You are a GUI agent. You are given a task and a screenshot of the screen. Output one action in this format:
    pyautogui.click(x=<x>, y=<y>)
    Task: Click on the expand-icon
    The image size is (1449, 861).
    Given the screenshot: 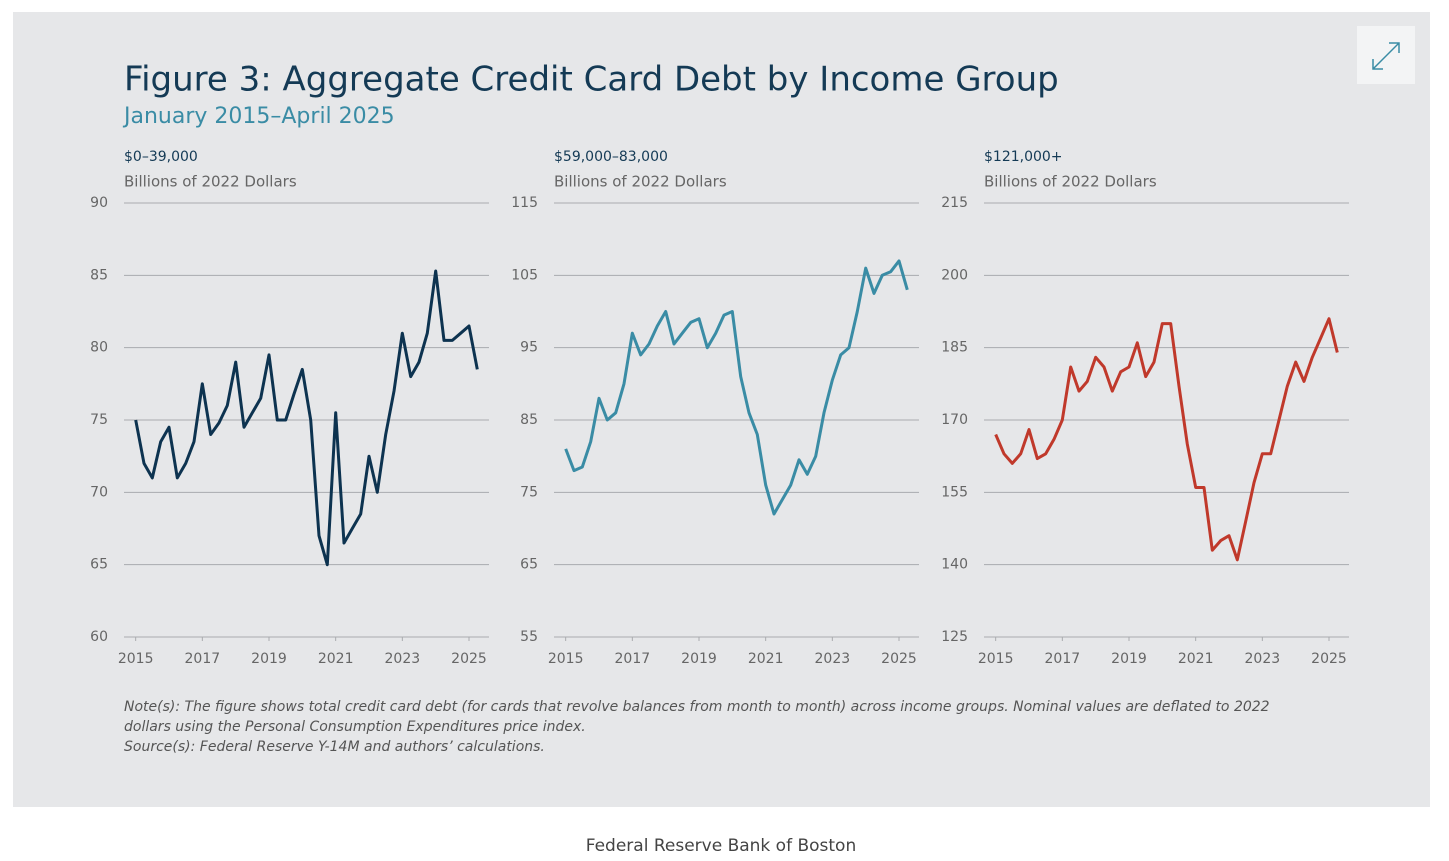 What is the action you would take?
    pyautogui.click(x=1386, y=56)
    